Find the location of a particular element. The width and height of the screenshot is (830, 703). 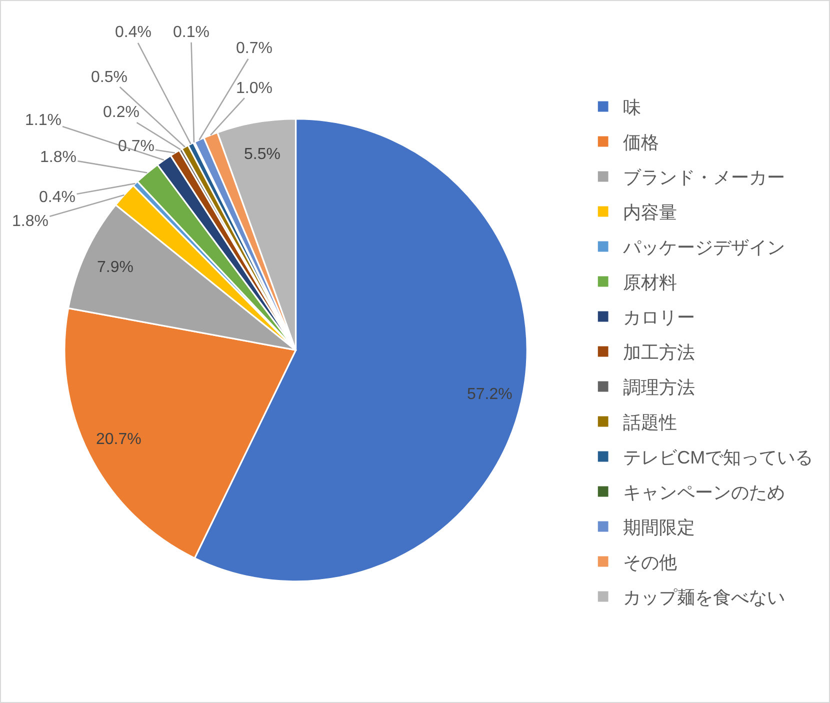

legend-label: テレビCMで知っている is located at coordinates (718, 458).